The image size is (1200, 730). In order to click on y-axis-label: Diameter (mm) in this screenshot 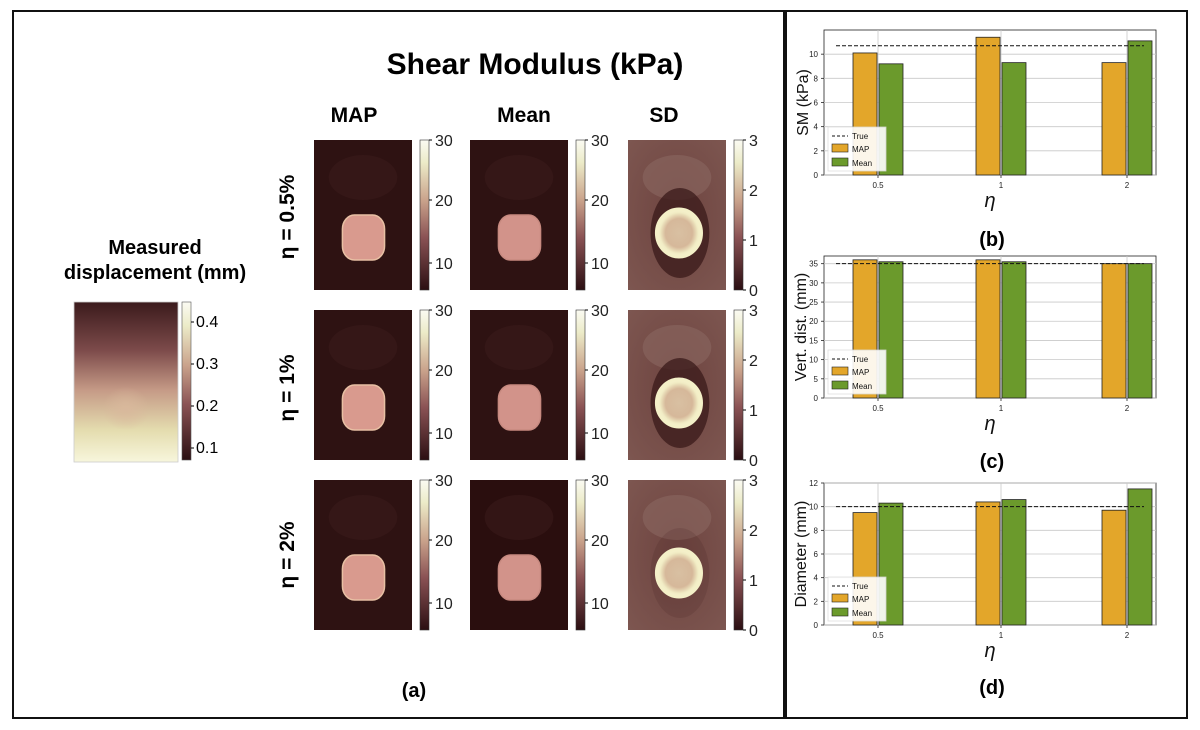, I will do `click(801, 554)`.